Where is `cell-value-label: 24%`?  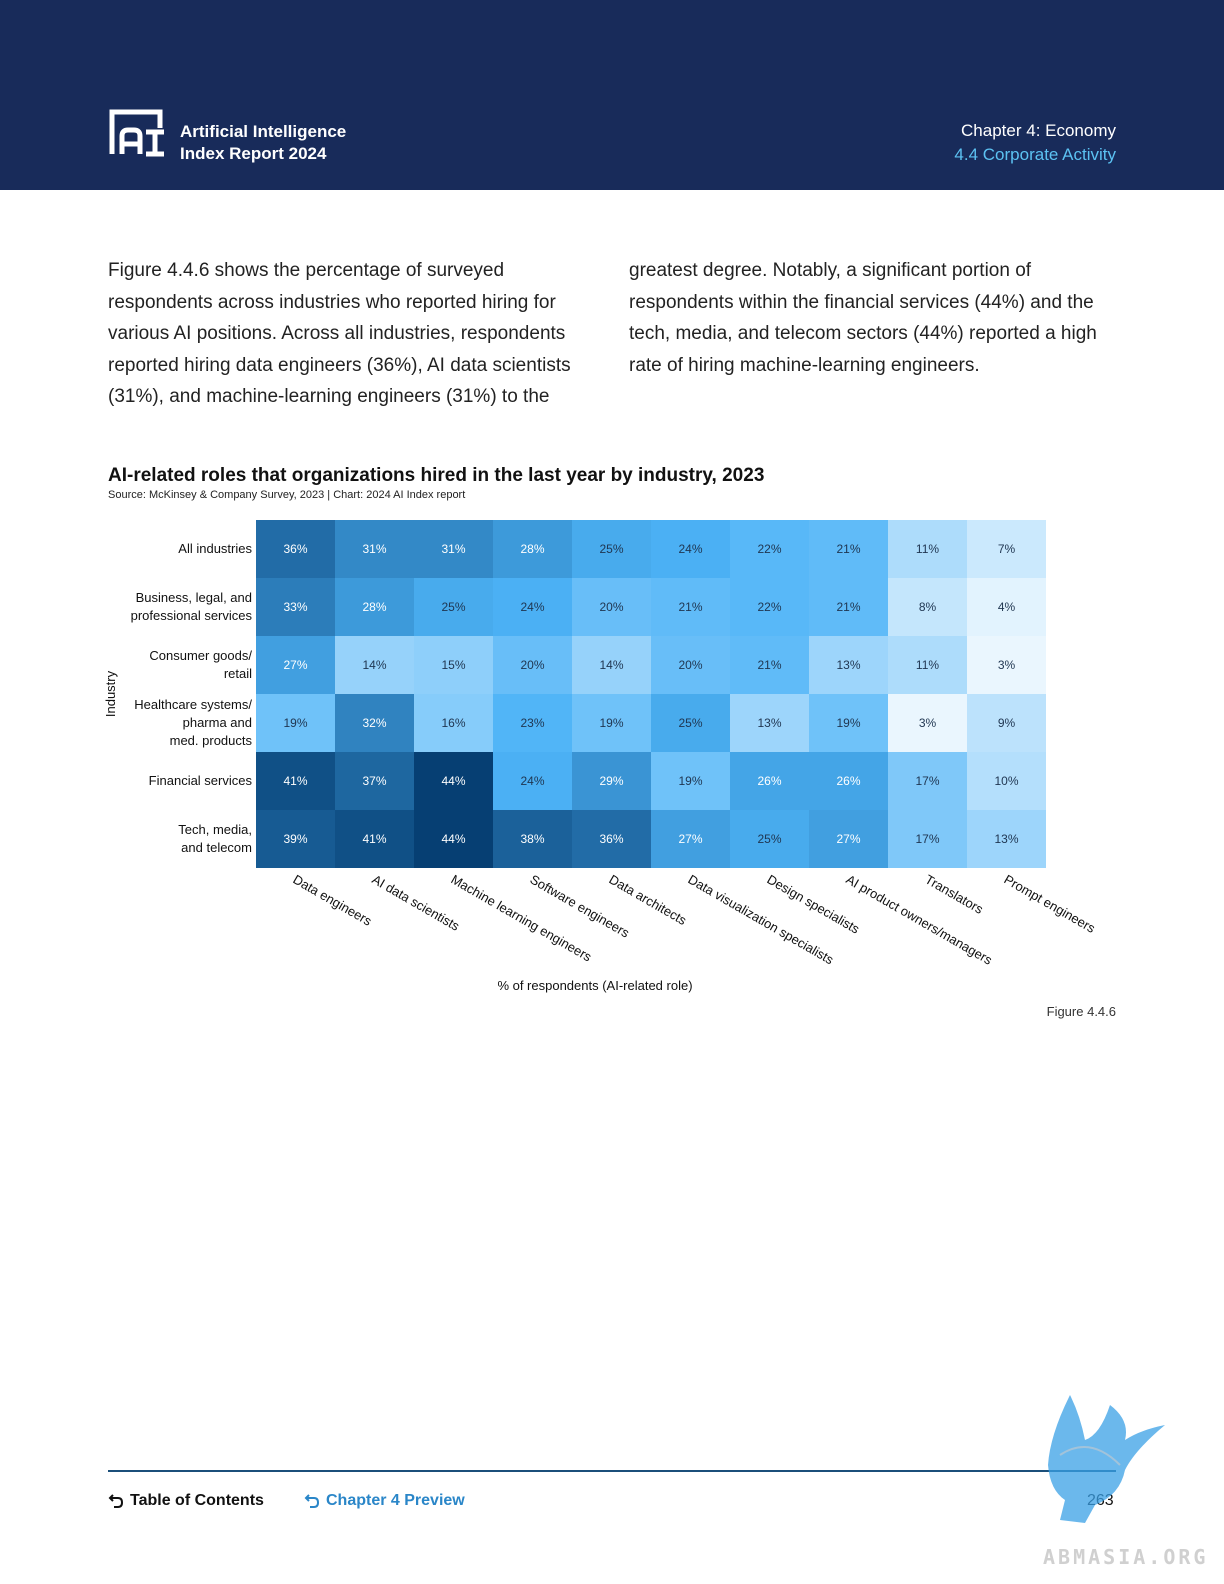 cell-value-label: 24% is located at coordinates (532, 607).